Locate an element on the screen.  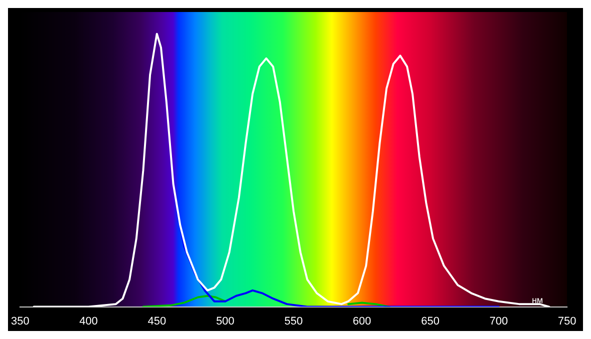
x-tick-label: 600 is located at coordinates (362, 321).